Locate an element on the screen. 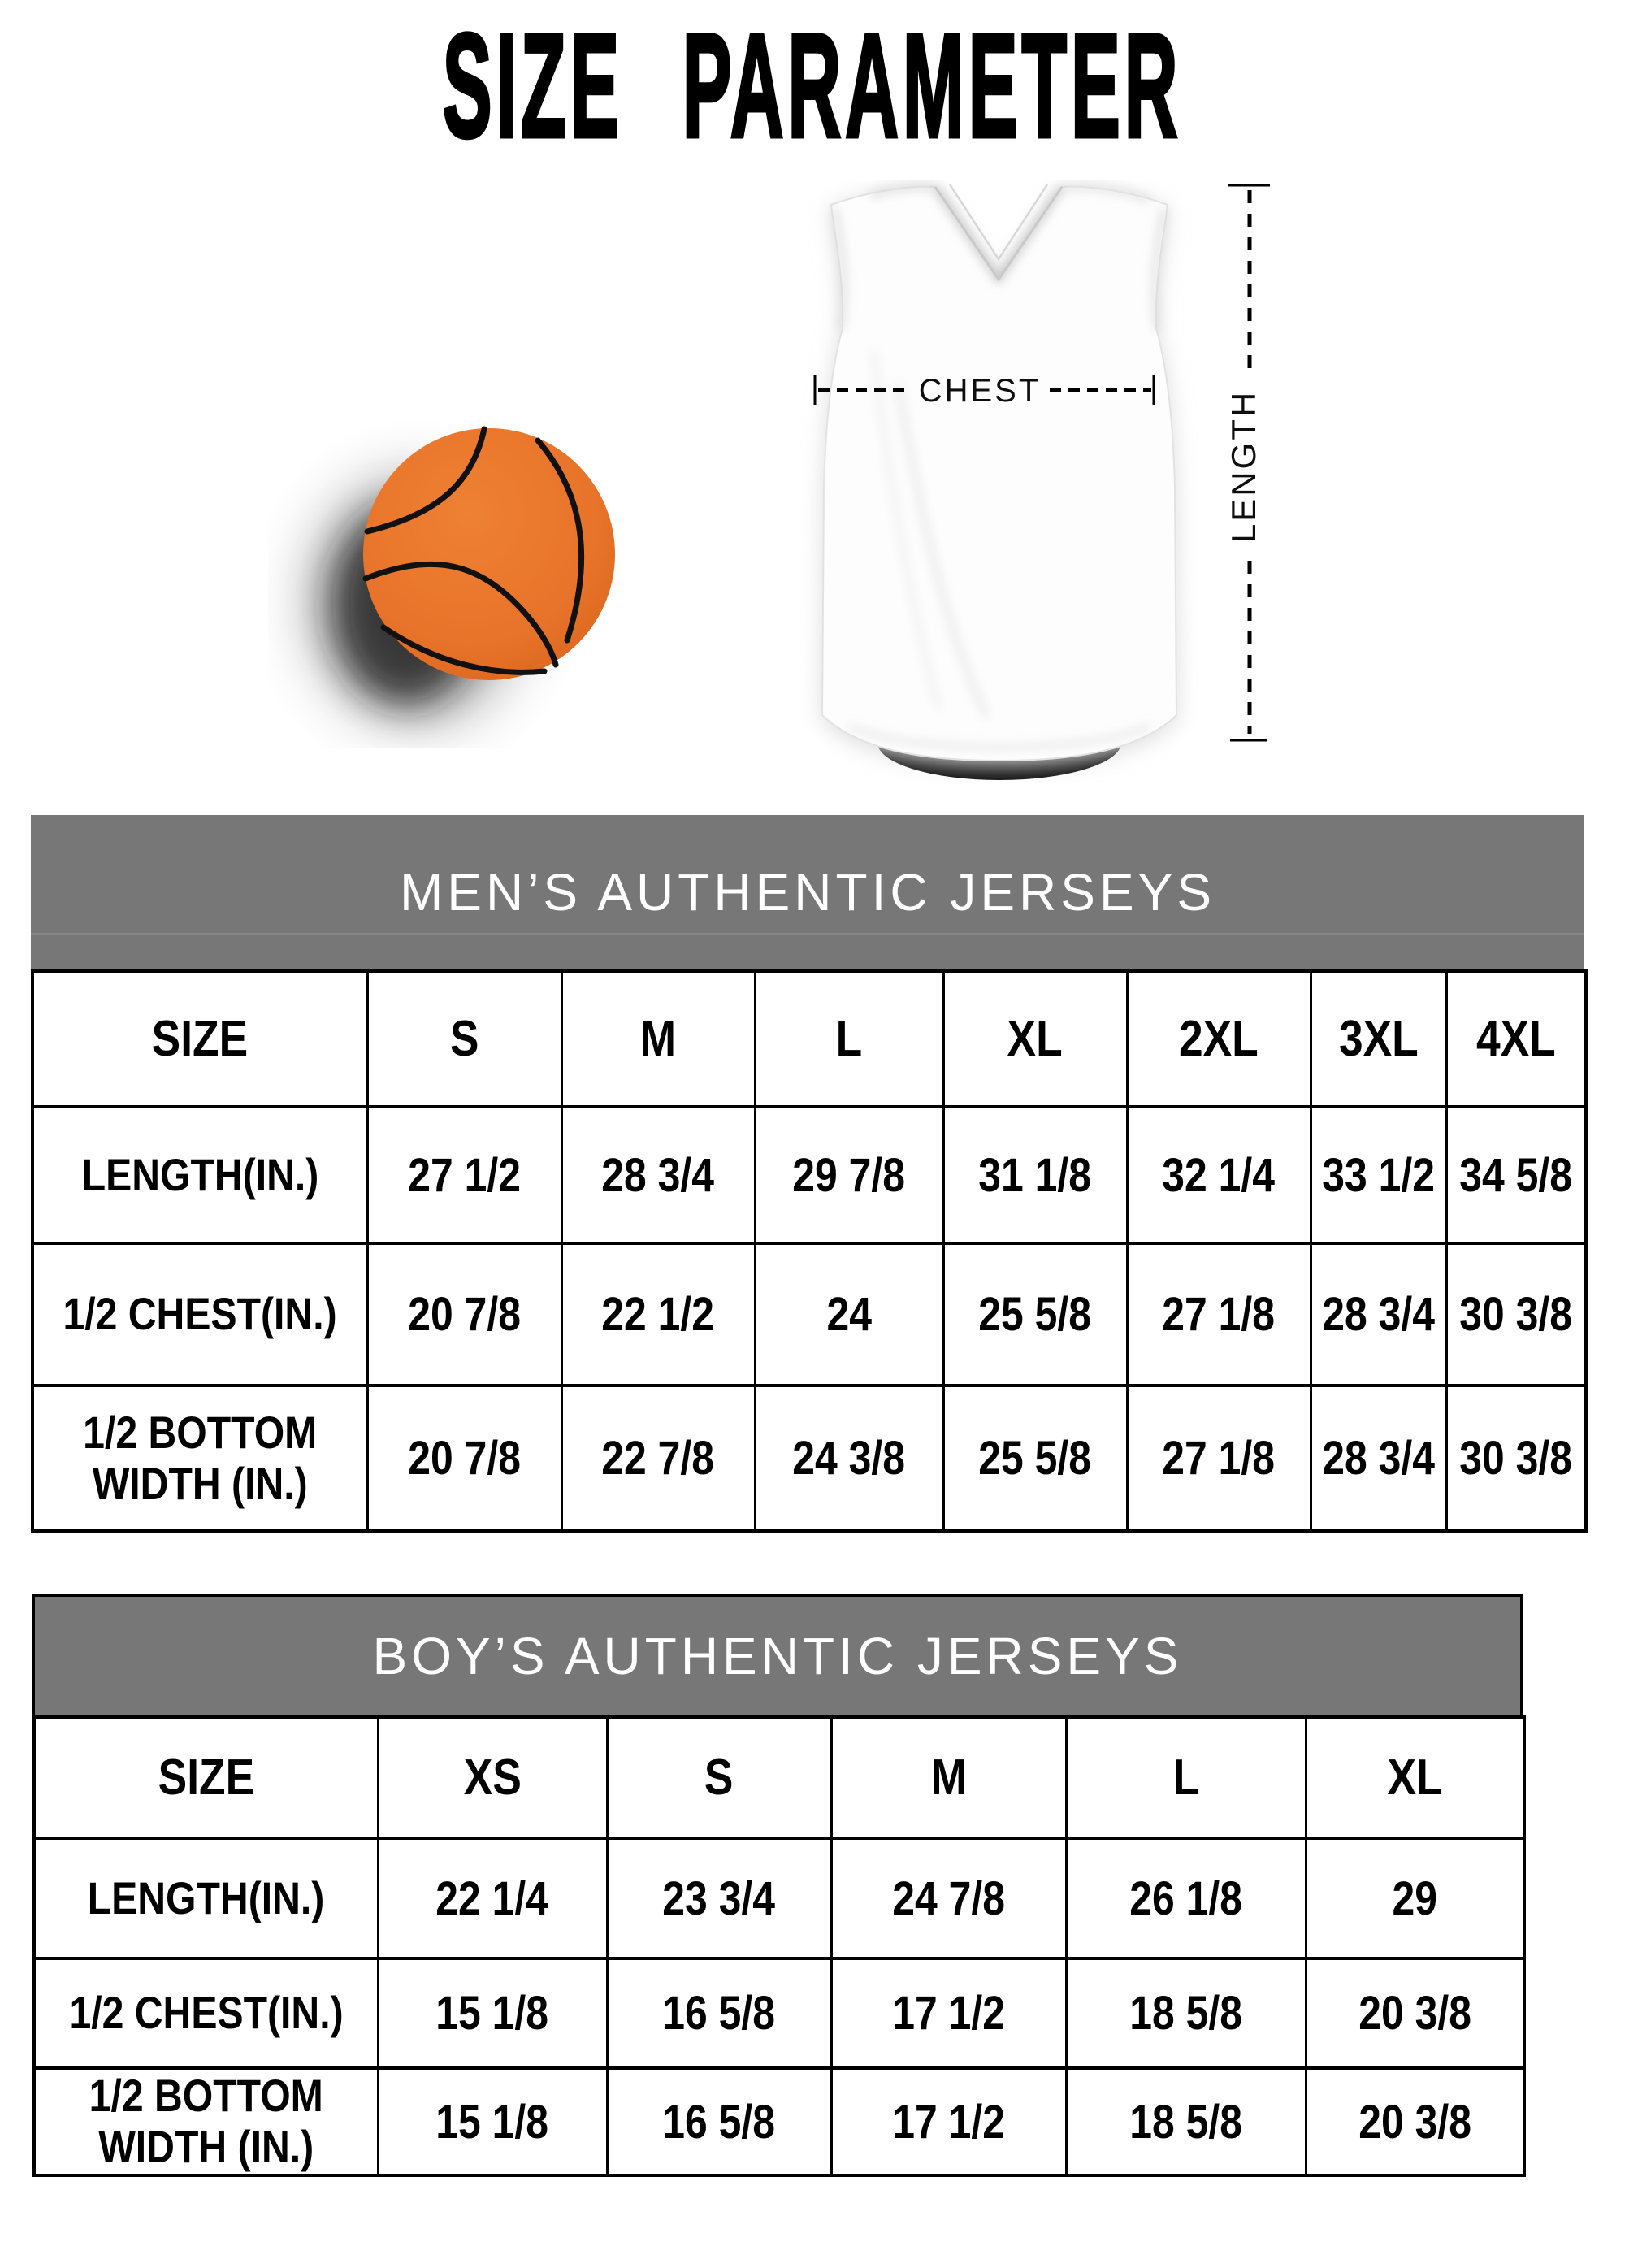  size-value: 32 1/4 is located at coordinates (1219, 1175).